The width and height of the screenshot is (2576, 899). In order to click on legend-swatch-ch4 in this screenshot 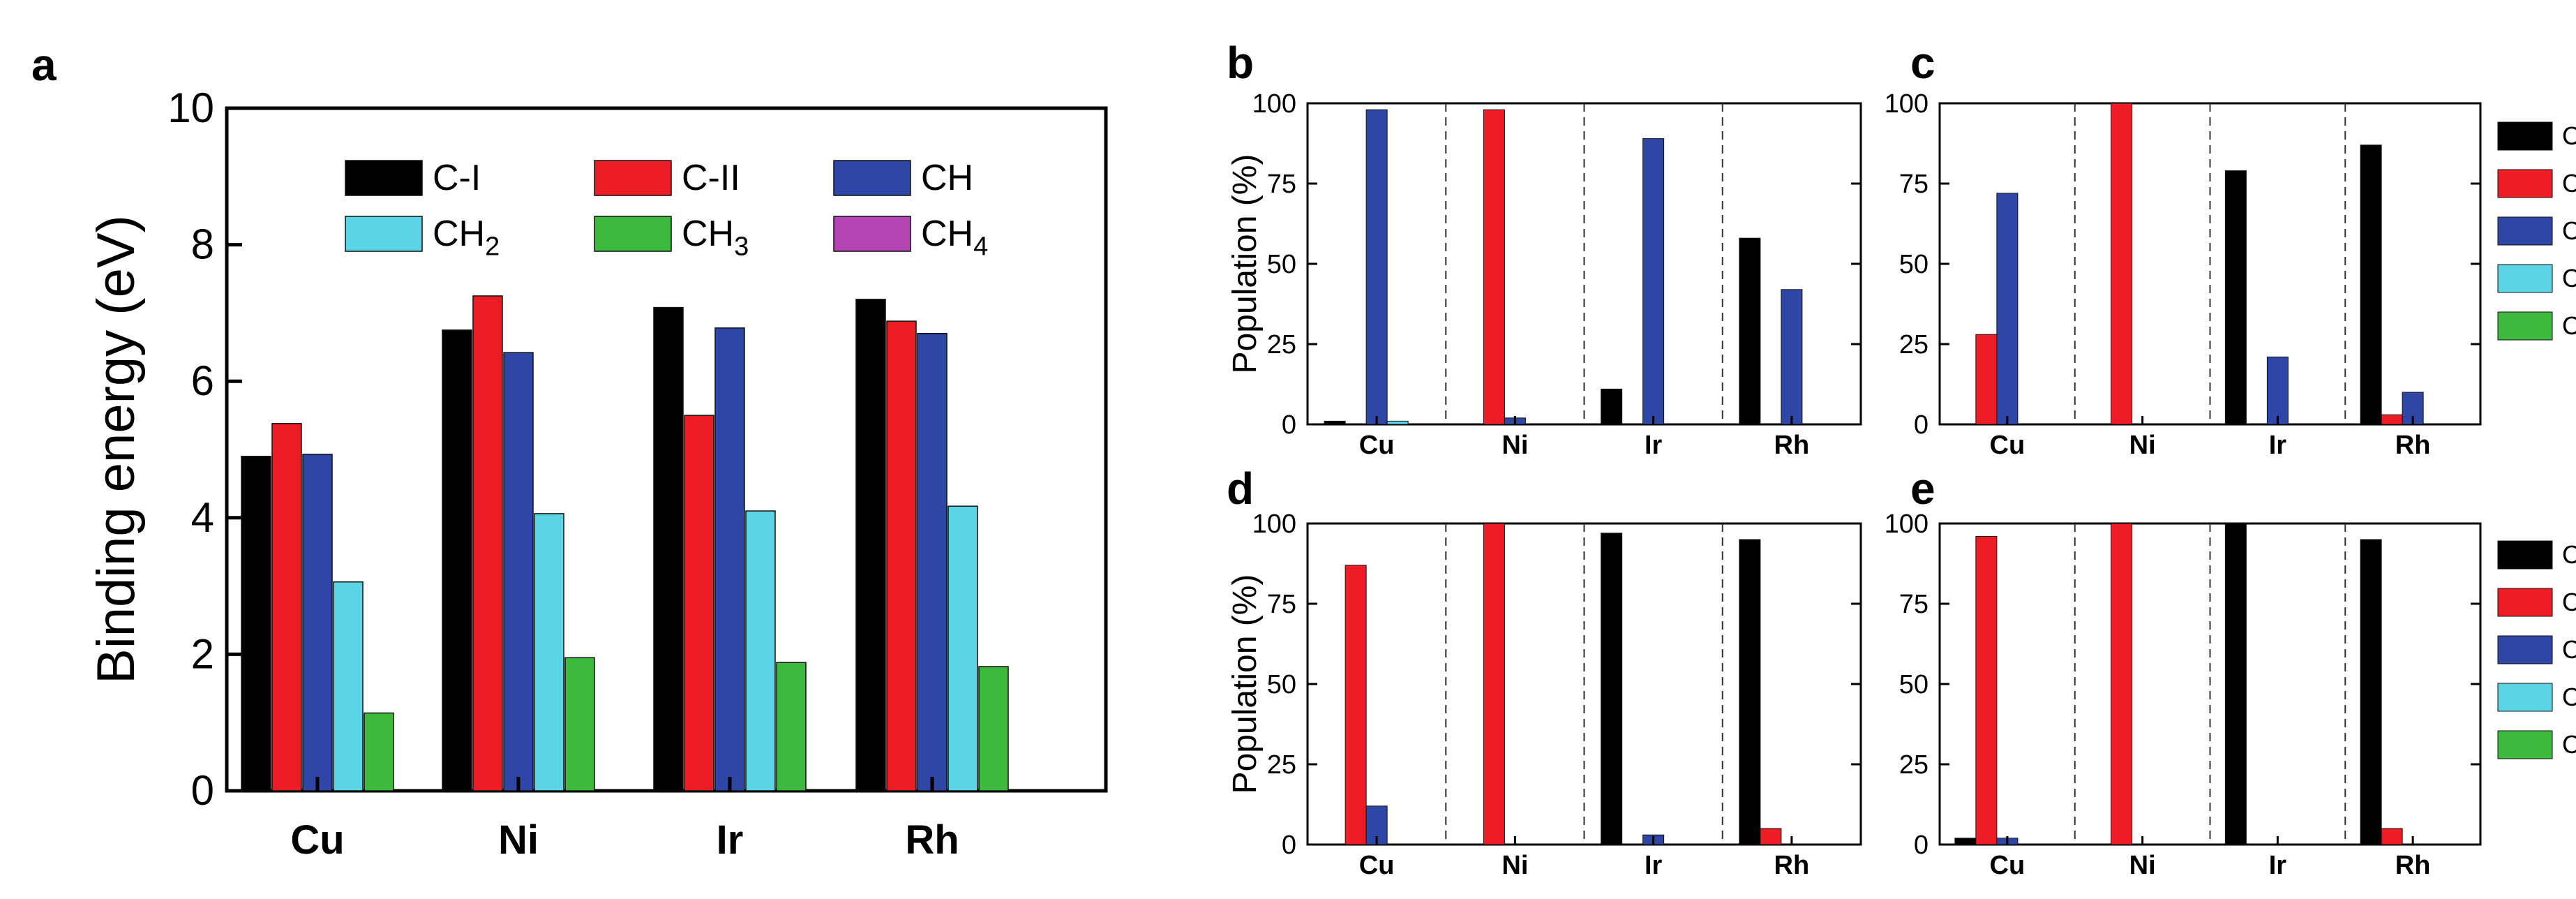, I will do `click(872, 234)`.